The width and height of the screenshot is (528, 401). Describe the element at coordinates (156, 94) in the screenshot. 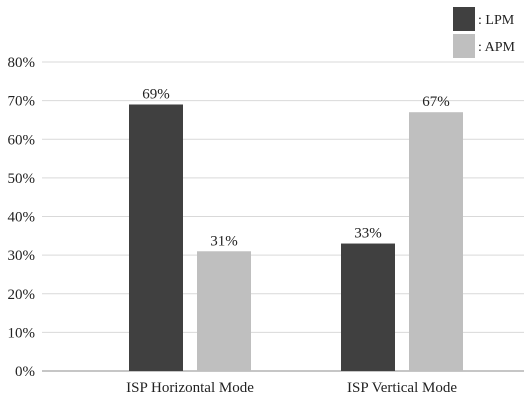

I see `data-label: 69%` at that location.